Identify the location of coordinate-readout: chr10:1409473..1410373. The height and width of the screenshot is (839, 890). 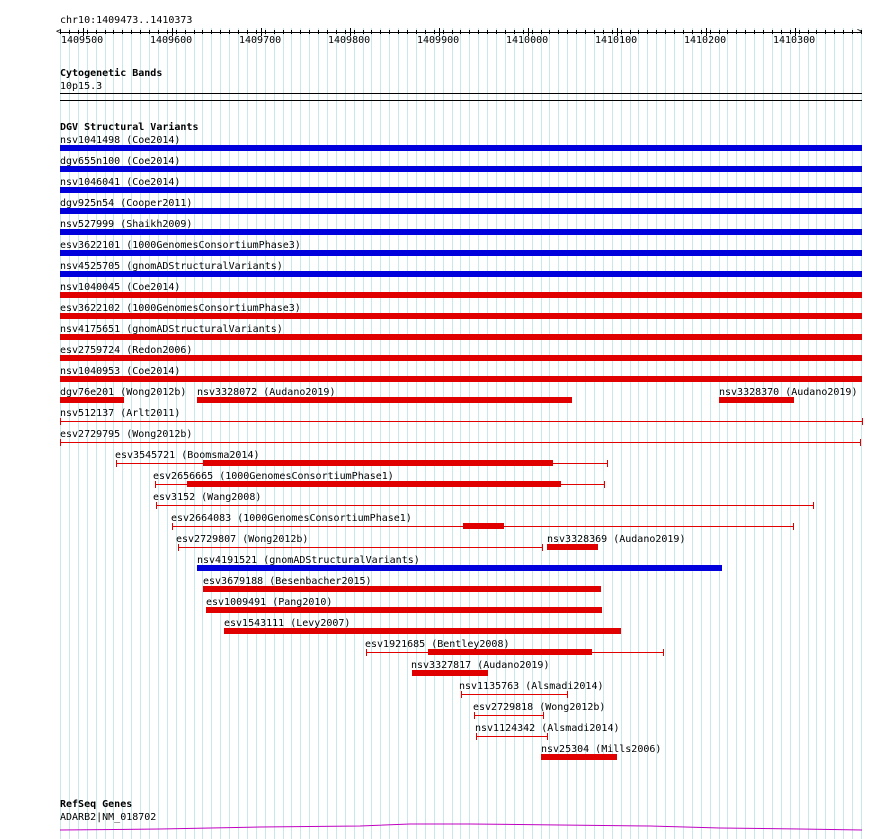
(126, 20).